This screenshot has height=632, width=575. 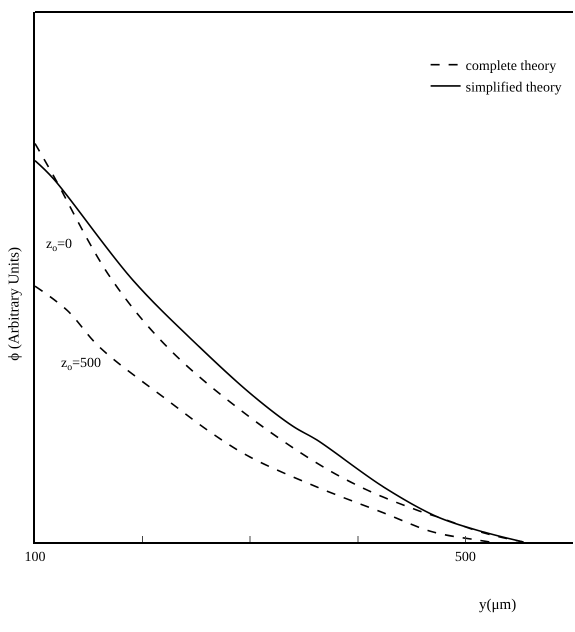 What do you see at coordinates (514, 88) in the screenshot?
I see `legend-label: simplified theory` at bounding box center [514, 88].